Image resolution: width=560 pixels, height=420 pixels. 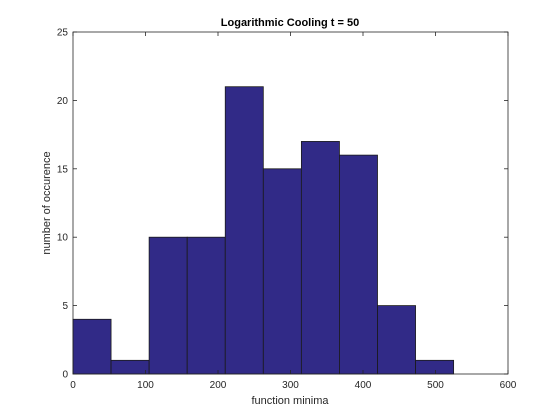 What do you see at coordinates (63, 238) in the screenshot?
I see `y-tick-label: 10` at bounding box center [63, 238].